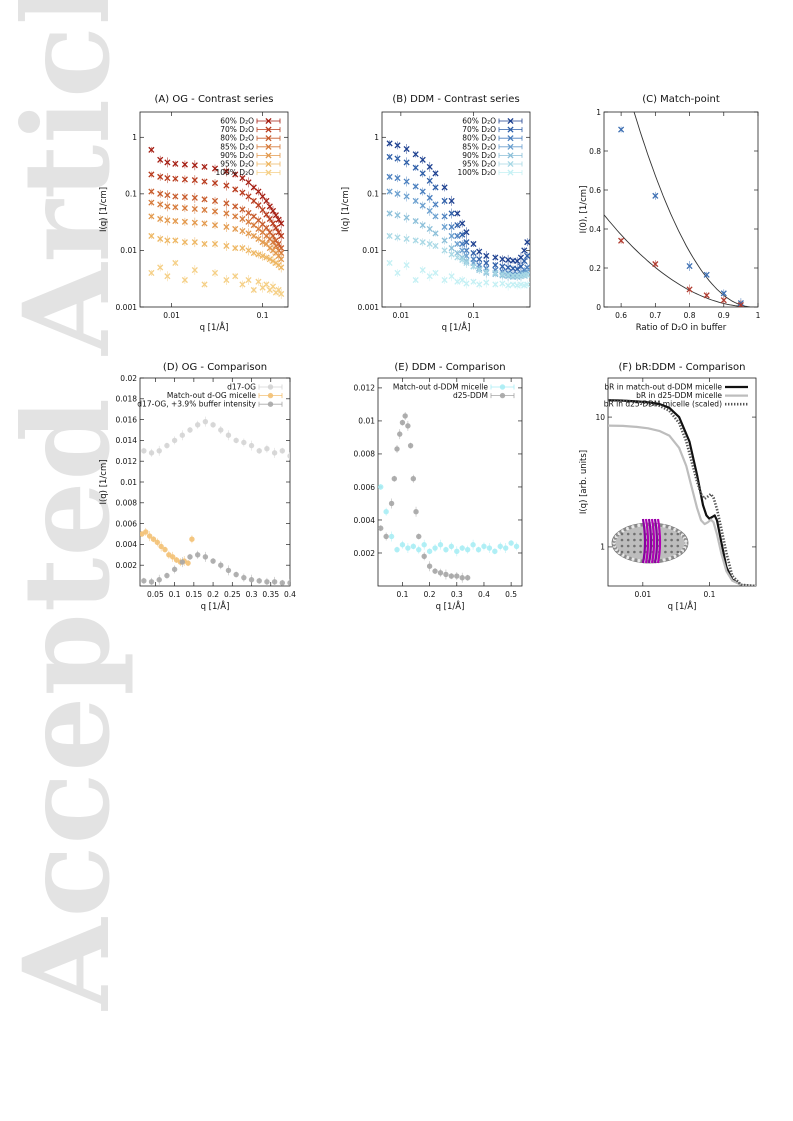 The image size is (793, 1121). I want to click on x-tick-label: 0.35, so click(270, 594).